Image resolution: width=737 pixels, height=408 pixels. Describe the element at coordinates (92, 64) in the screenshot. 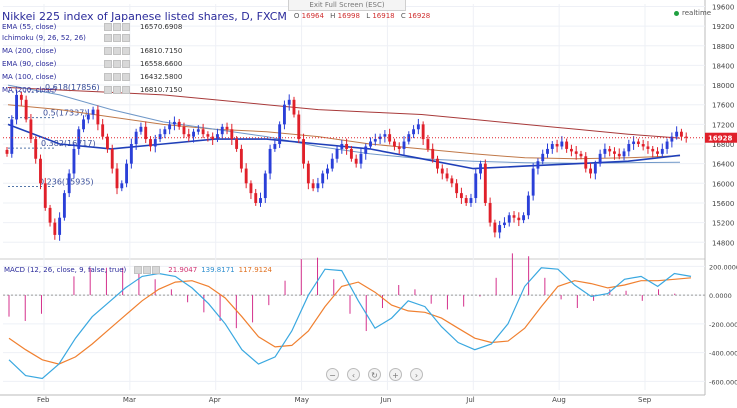

I see `indicator-row: EMA (90, close) 16558.6600` at that location.